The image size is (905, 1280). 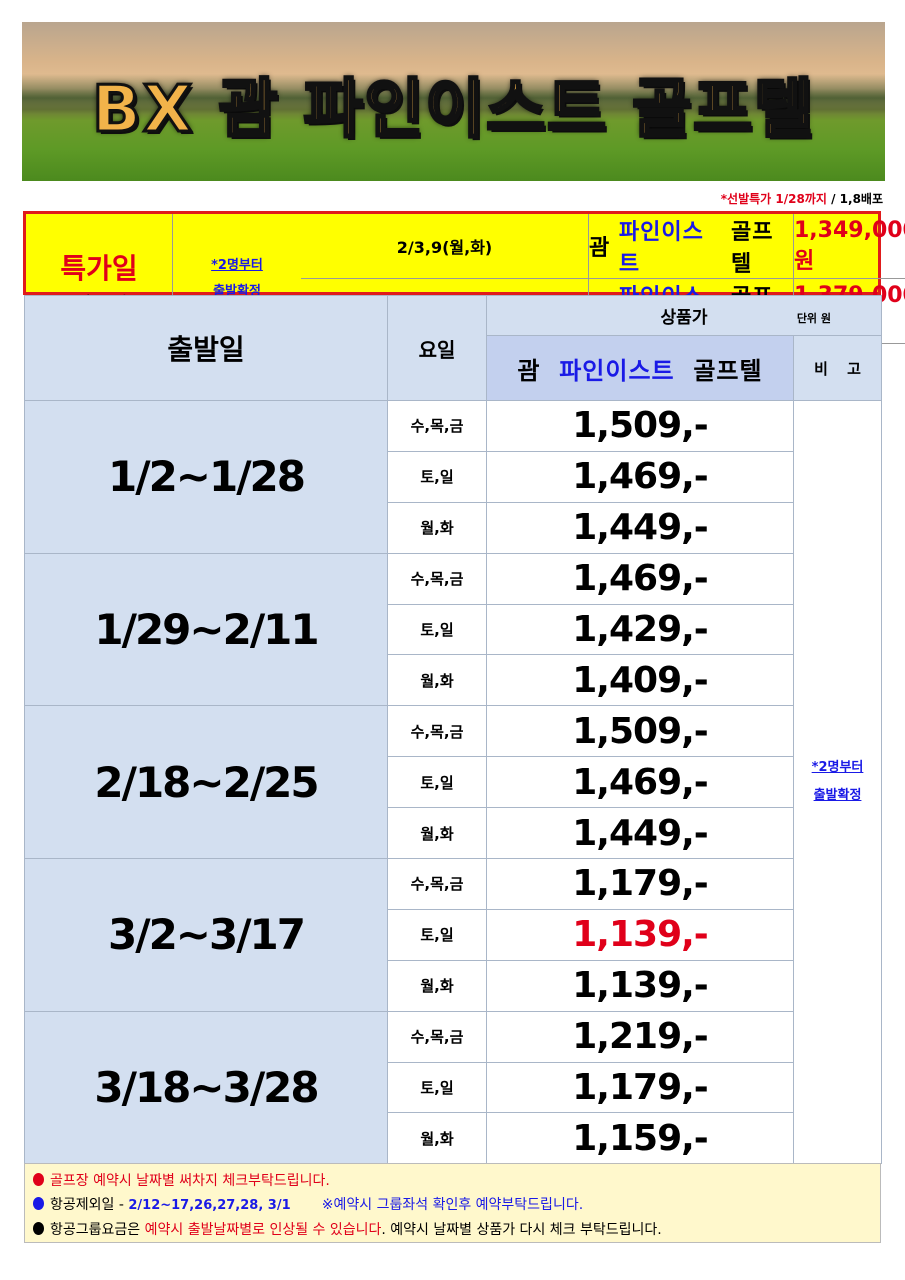 What do you see at coordinates (206, 348) in the screenshot?
I see `header-departure-date: 출발일` at bounding box center [206, 348].